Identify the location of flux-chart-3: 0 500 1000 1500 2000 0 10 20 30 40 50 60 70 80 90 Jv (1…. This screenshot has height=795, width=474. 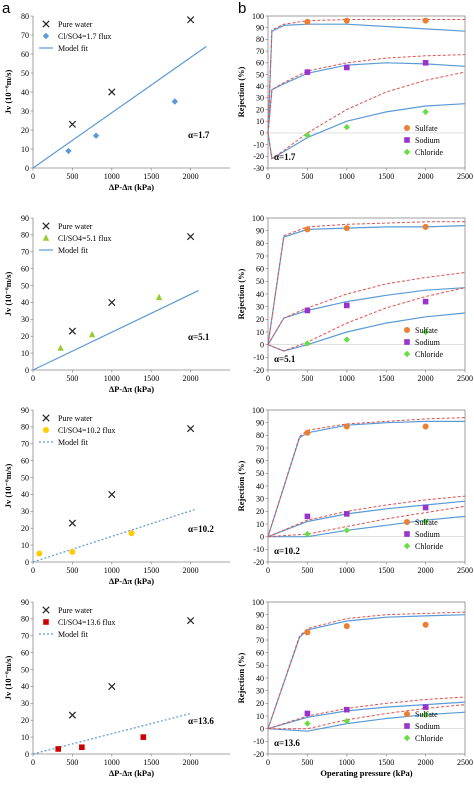
(116, 496).